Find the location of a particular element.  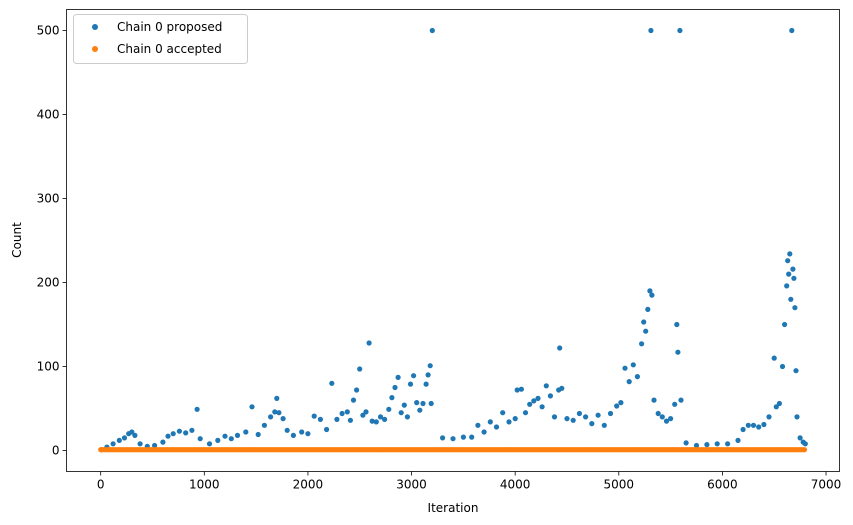

legend-box is located at coordinates (160, 39).